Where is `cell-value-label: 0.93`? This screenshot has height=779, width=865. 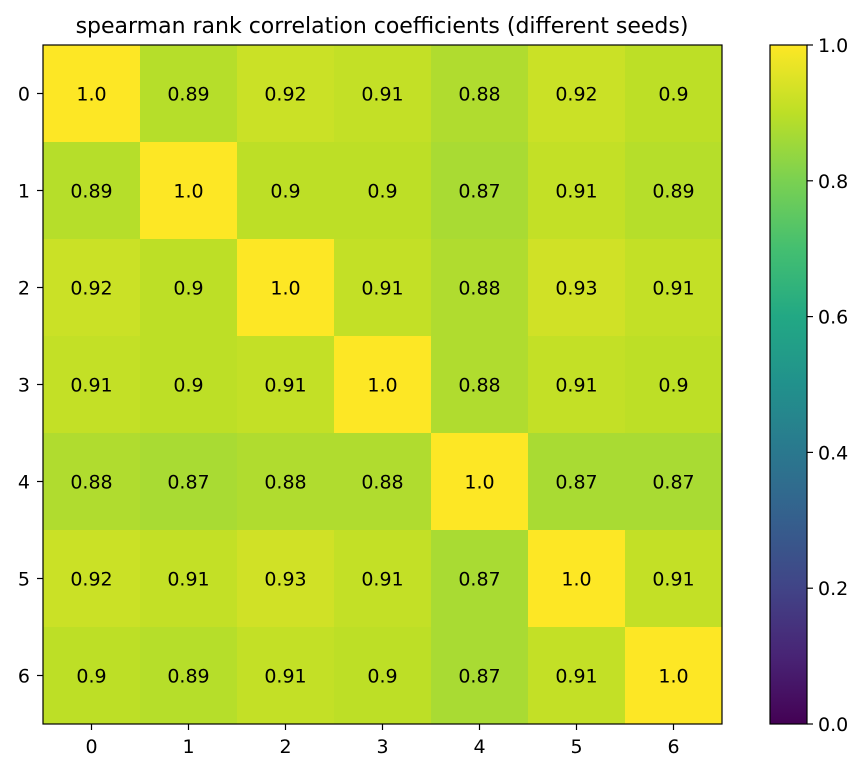
cell-value-label: 0.93 is located at coordinates (285, 580).